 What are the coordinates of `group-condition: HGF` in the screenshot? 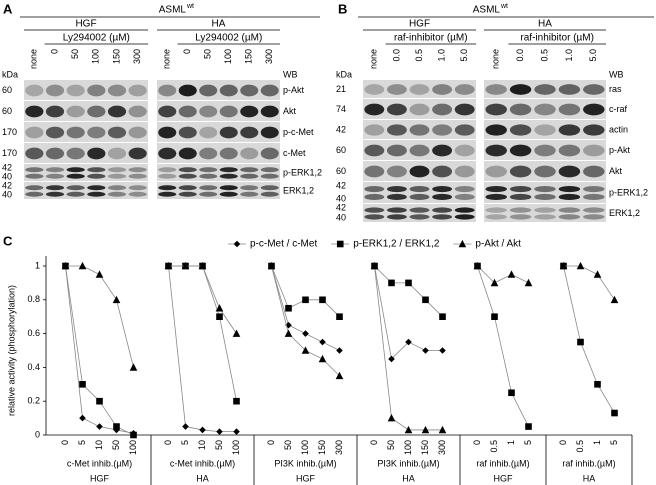 It's located at (100, 478).